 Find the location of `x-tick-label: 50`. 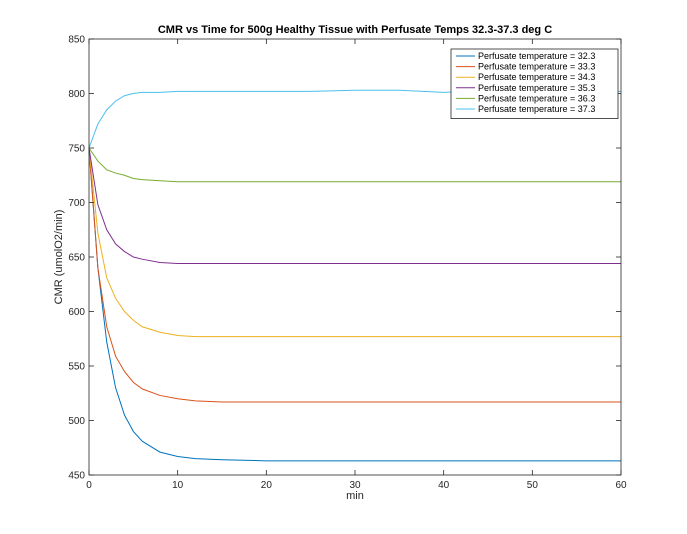

x-tick-label: 50 is located at coordinates (533, 485).